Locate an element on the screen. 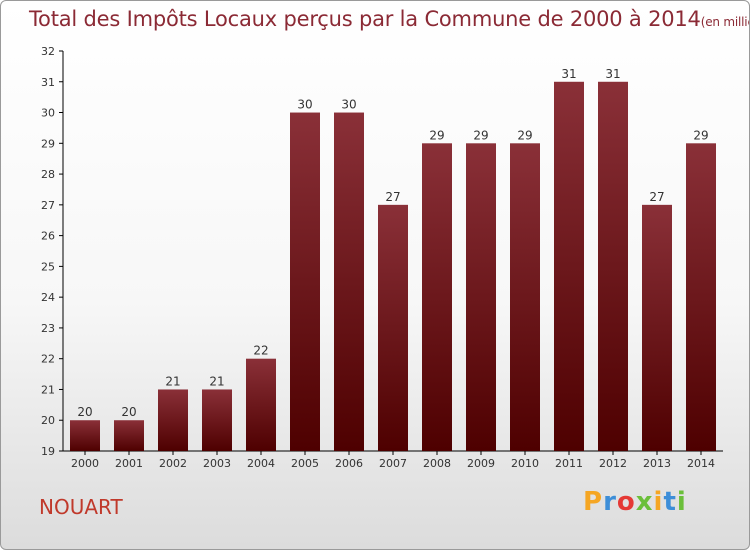  x-tick-label: 2000 is located at coordinates (85, 463).